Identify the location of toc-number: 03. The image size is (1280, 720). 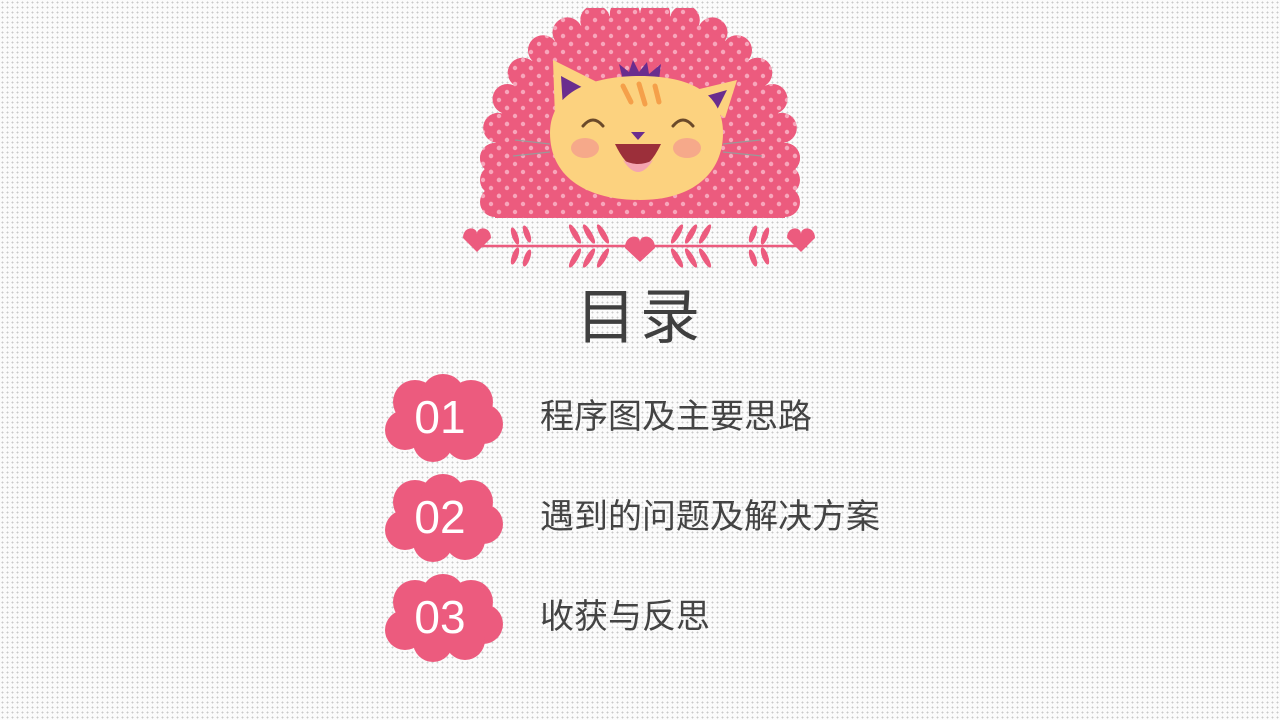
(440, 617).